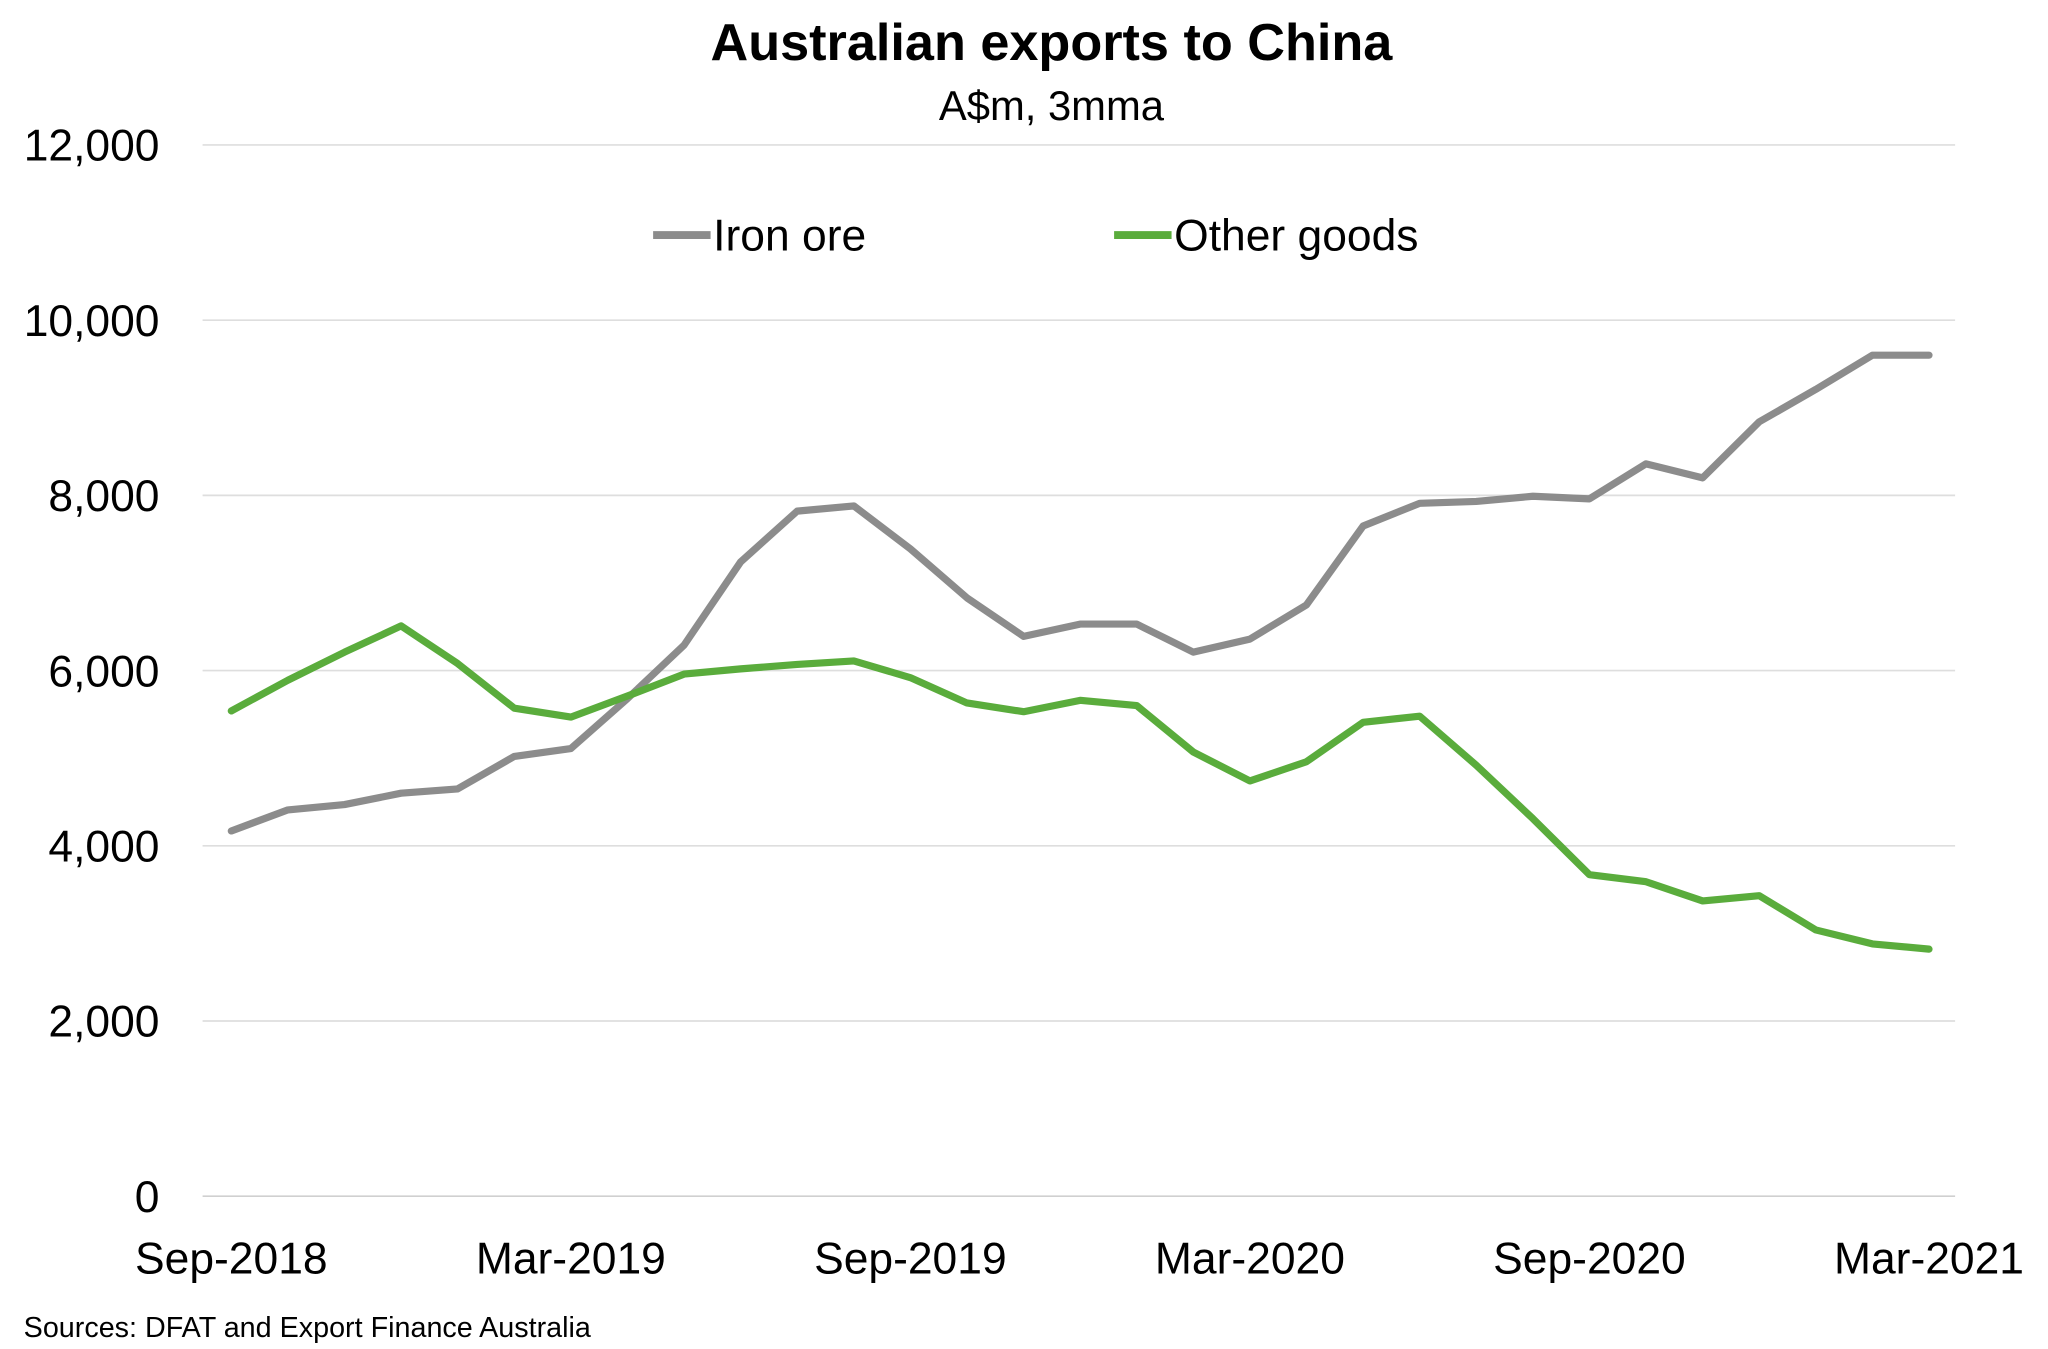 This screenshot has width=2048, height=1349. Describe the element at coordinates (231, 1258) in the screenshot. I see `x-tick-label: Sep-2018` at that location.